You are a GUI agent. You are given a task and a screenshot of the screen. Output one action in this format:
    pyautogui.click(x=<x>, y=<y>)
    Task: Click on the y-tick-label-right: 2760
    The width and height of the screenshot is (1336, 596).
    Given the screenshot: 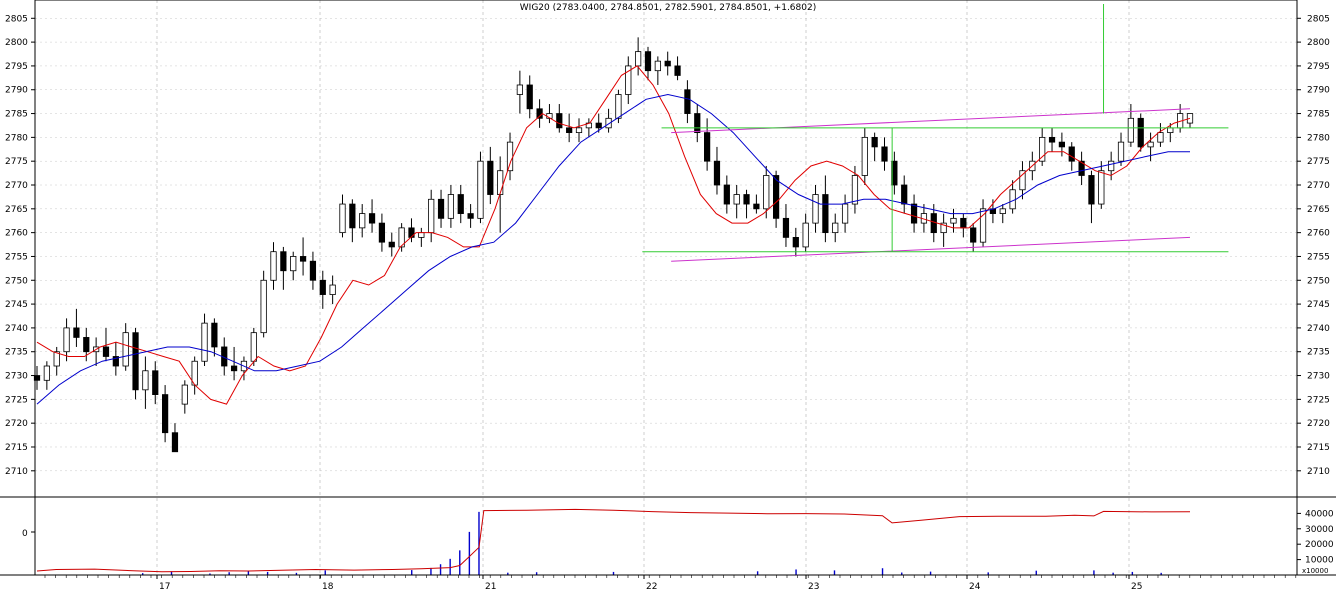 What is the action you would take?
    pyautogui.click(x=1318, y=234)
    